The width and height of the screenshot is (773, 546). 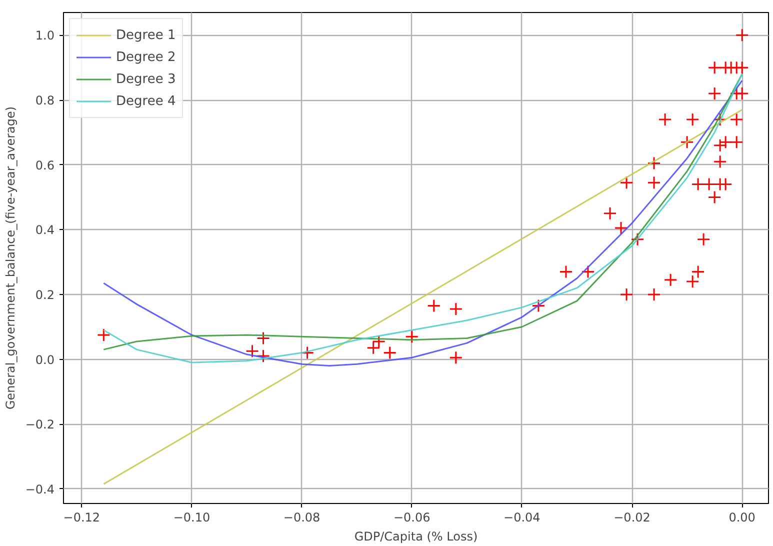 I want to click on x-tick-label: −0.08, so click(x=301, y=517).